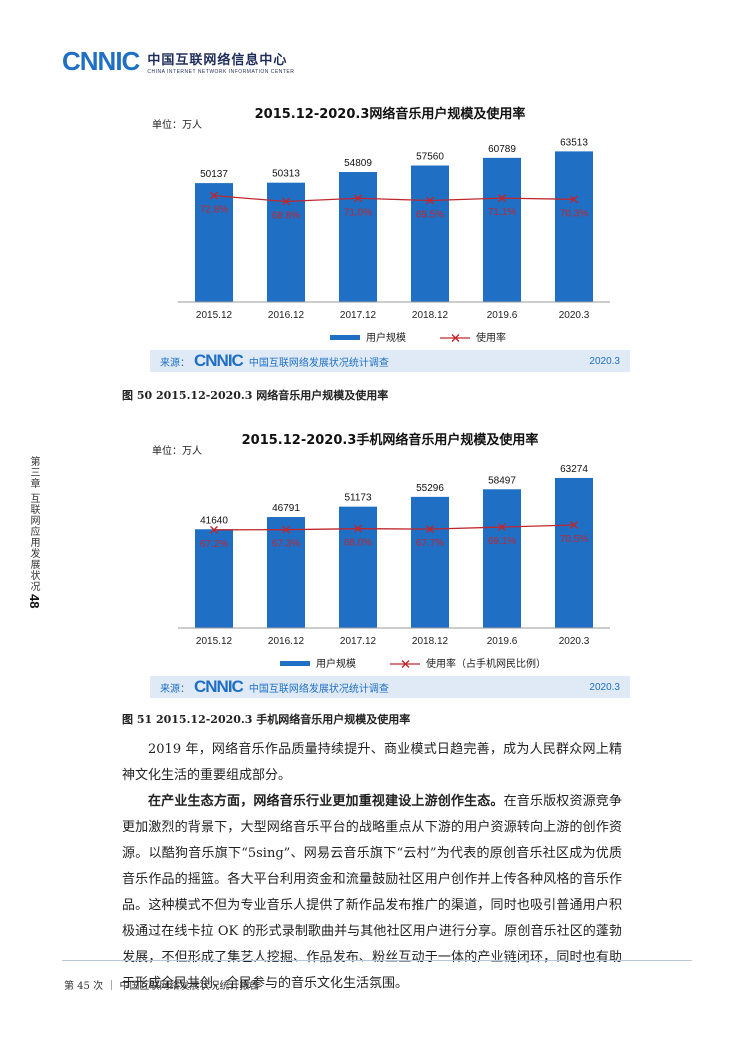 This screenshot has width=744, height=1053. I want to click on chart-title: 2015.12-2020.3网络音乐用户规模及使用率, so click(390, 114).